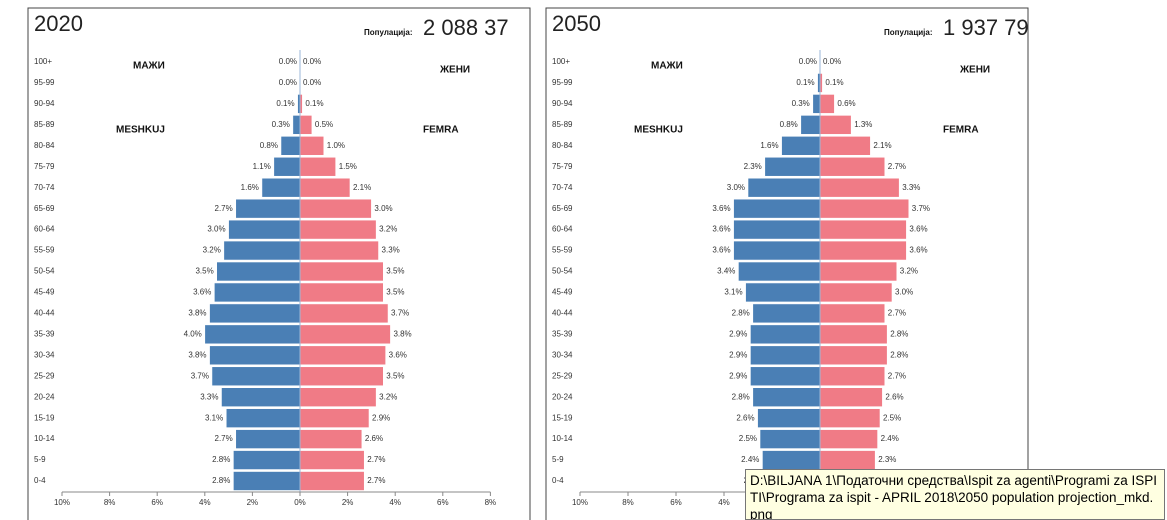  Describe the element at coordinates (324, 124) in the screenshot. I see `value-label: 0.5%` at that location.